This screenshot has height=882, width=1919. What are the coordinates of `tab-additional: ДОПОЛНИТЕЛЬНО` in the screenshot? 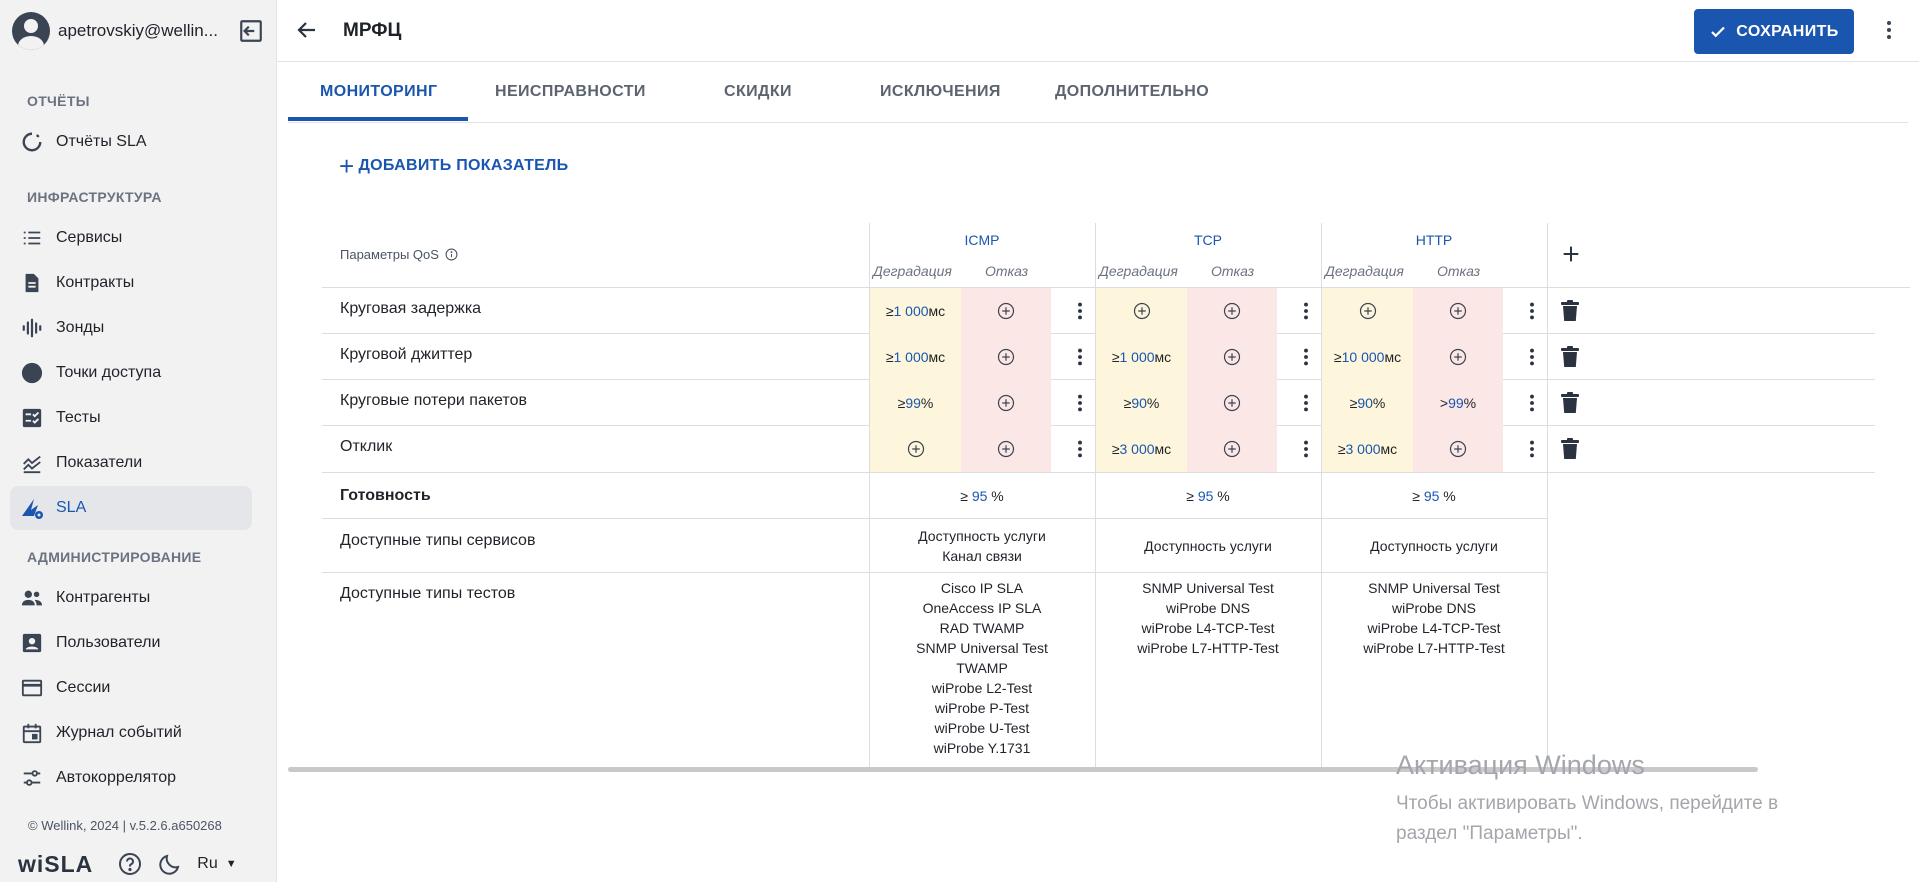 It's located at (1132, 91).